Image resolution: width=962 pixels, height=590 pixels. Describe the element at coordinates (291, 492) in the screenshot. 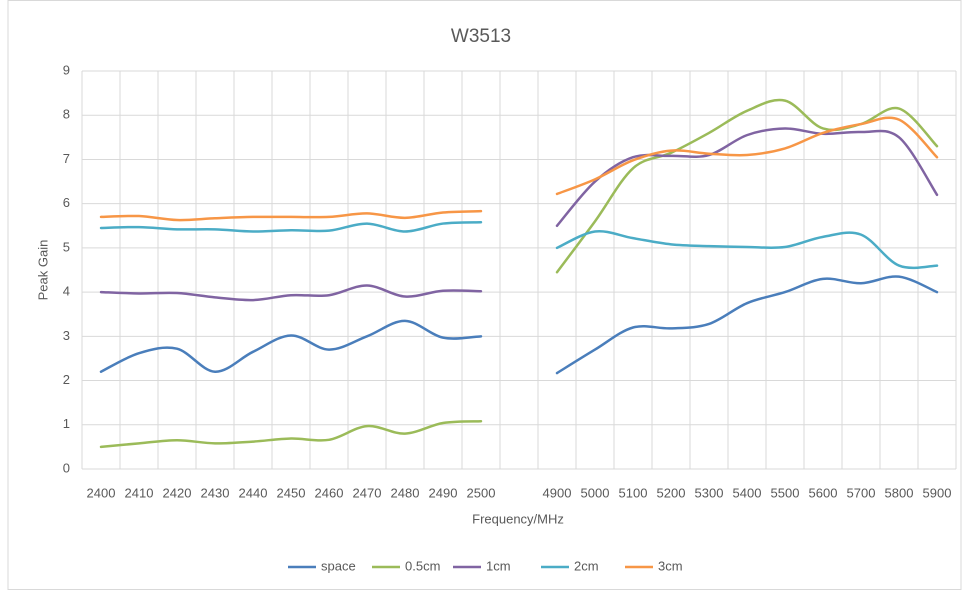

I see `x-tick-label: 2450` at that location.